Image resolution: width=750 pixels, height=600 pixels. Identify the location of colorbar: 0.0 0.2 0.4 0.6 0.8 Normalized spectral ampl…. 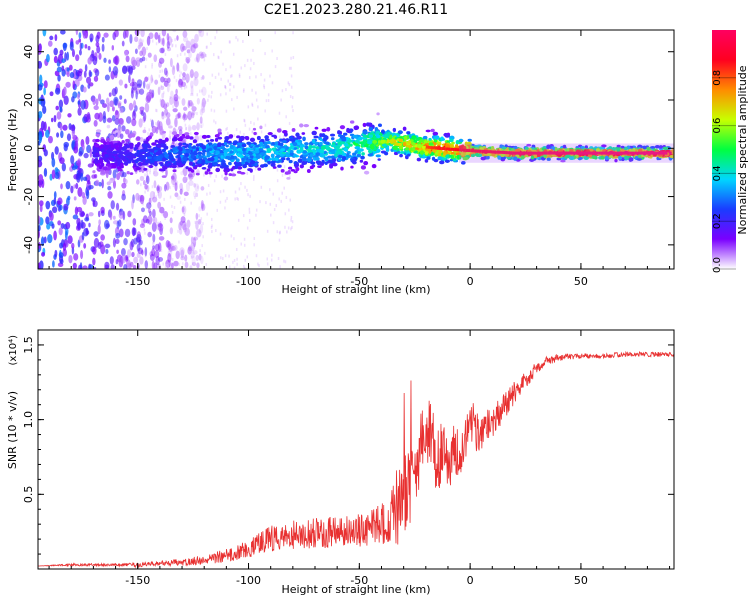
(730, 151).